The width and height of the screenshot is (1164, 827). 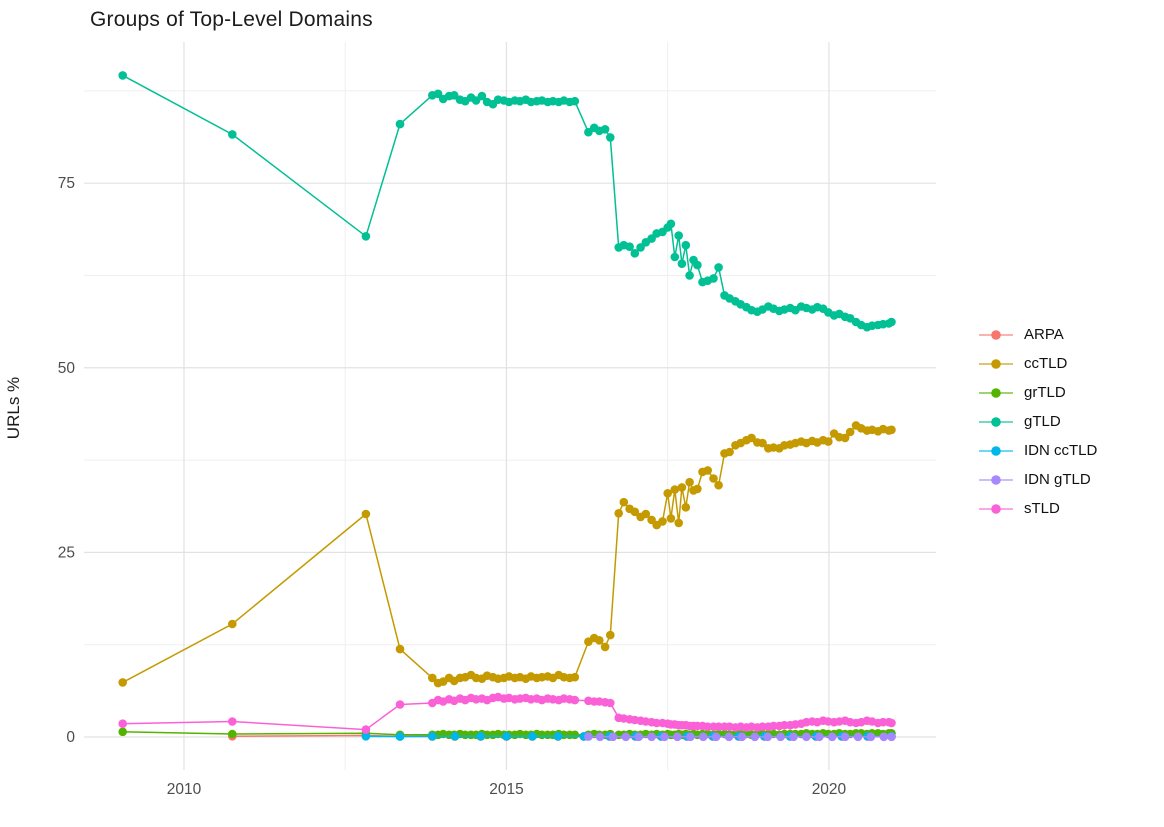 What do you see at coordinates (996, 450) in the screenshot?
I see `legend-key-idn-cctld-icon` at bounding box center [996, 450].